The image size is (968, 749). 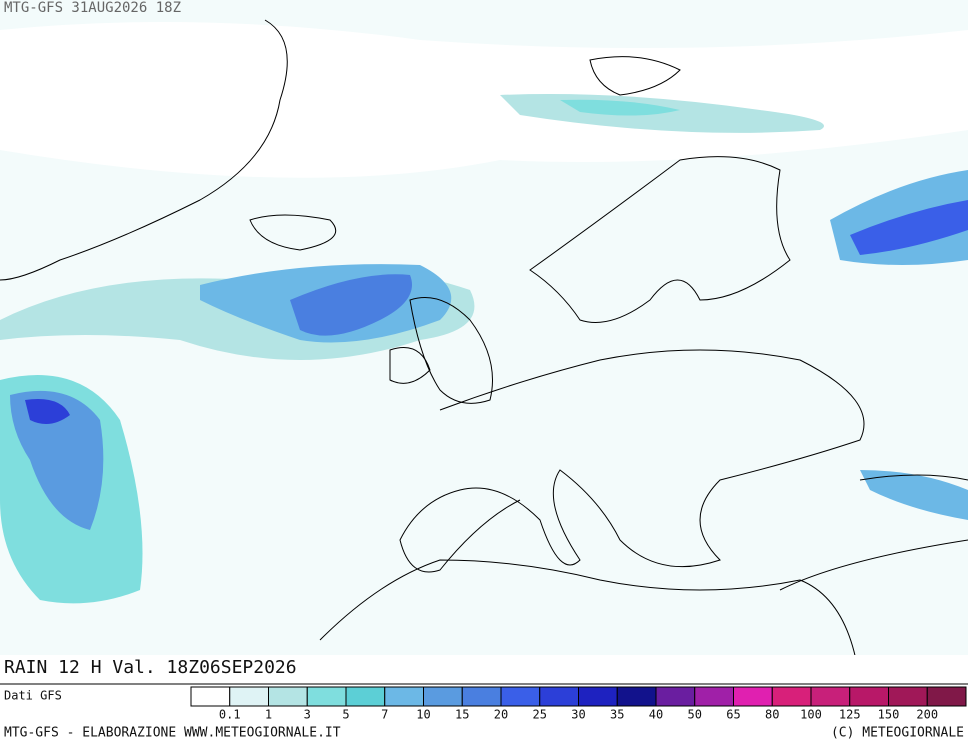 What do you see at coordinates (268, 715) in the screenshot?
I see `legend-label: 1` at bounding box center [268, 715].